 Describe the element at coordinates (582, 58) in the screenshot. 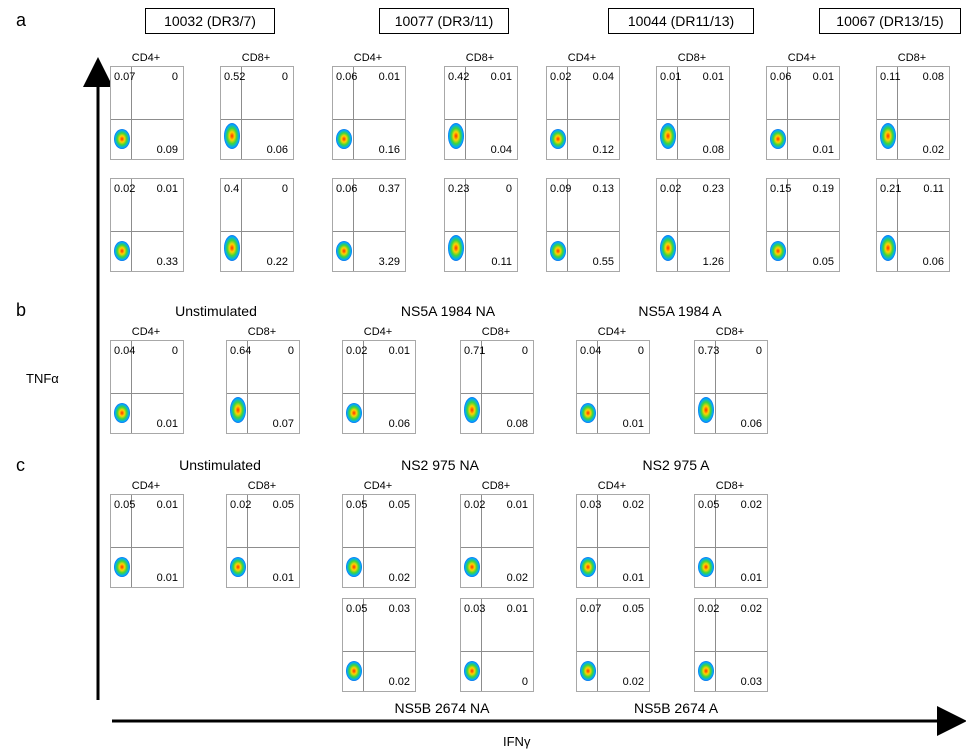

I see `cd4-label: CD4+` at that location.